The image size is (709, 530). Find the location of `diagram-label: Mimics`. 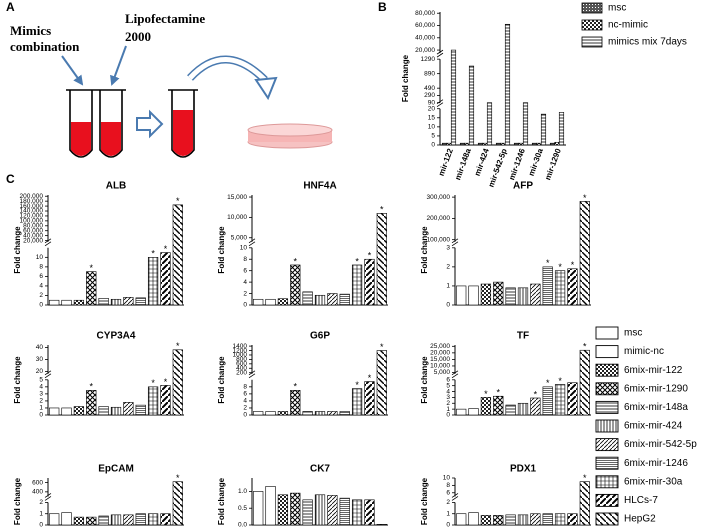

diagram-label: Mimics is located at coordinates (30, 30).